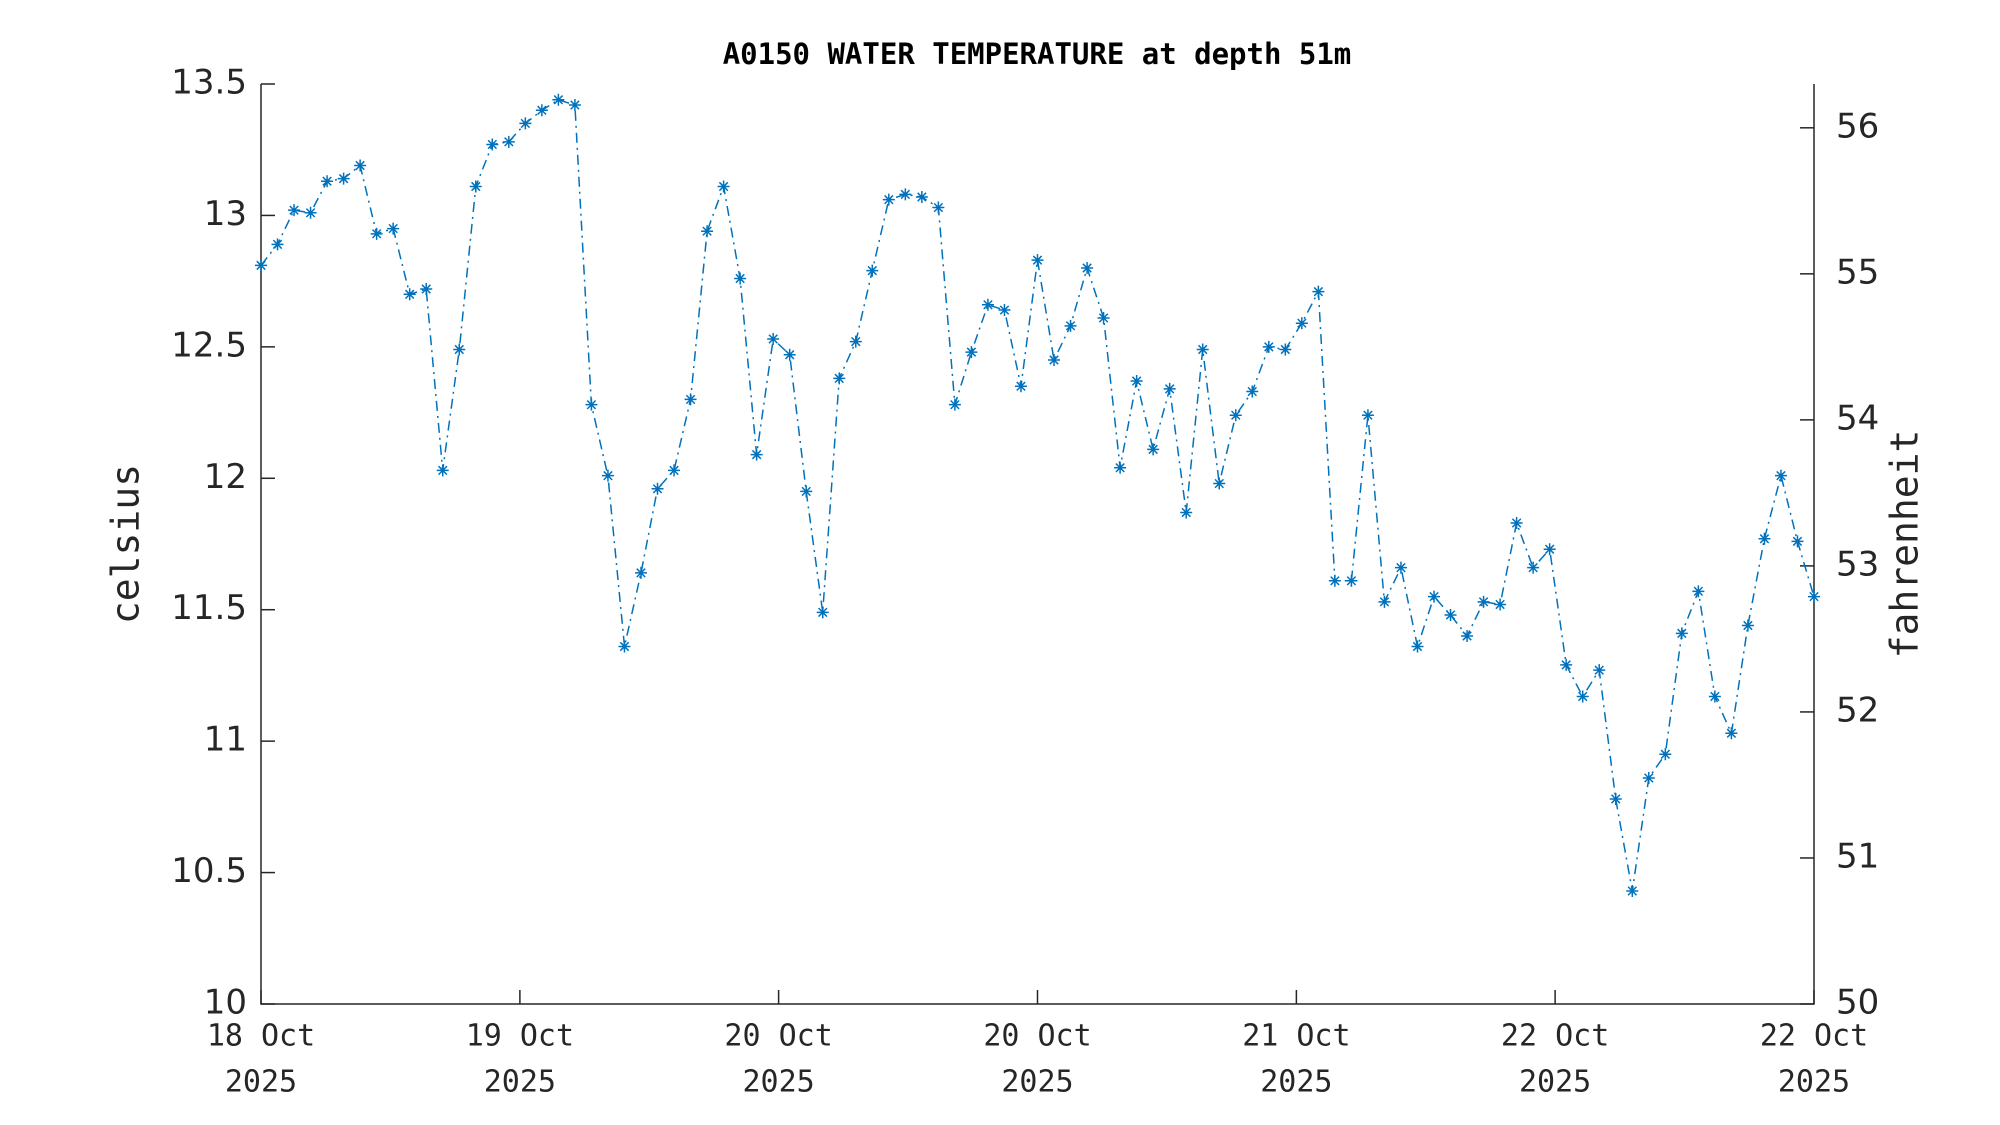 The width and height of the screenshot is (2000, 1125). Describe the element at coordinates (209, 83) in the screenshot. I see `y-tick-label: 13.5` at that location.